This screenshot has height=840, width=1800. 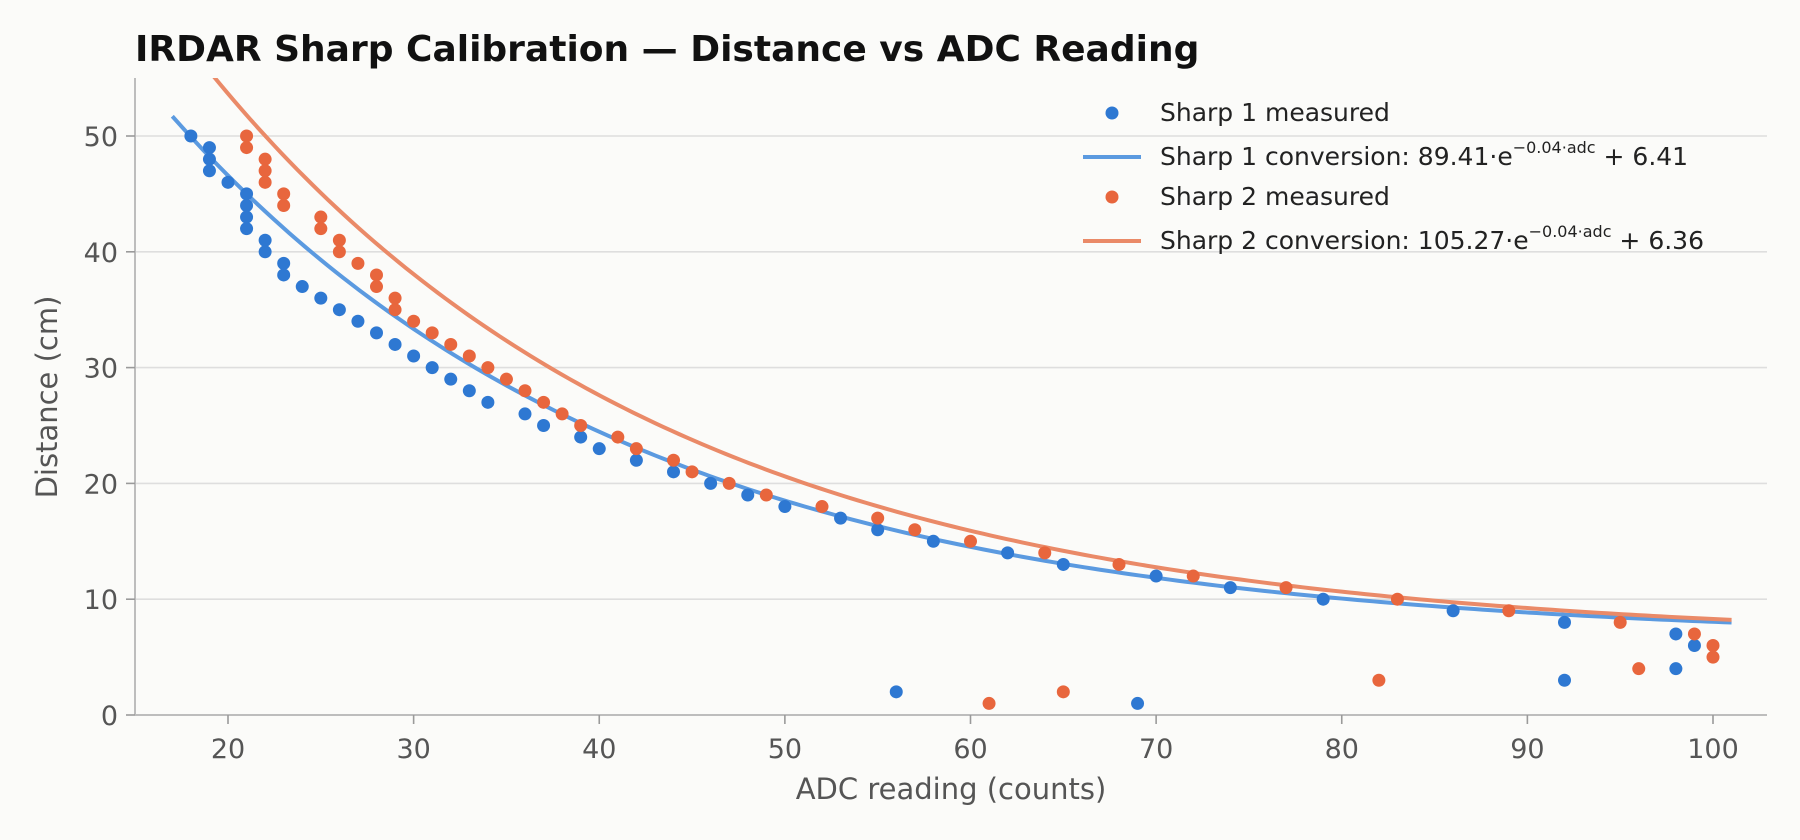 I want to click on legend-text-offset: + 6.41, so click(x=1642, y=156).